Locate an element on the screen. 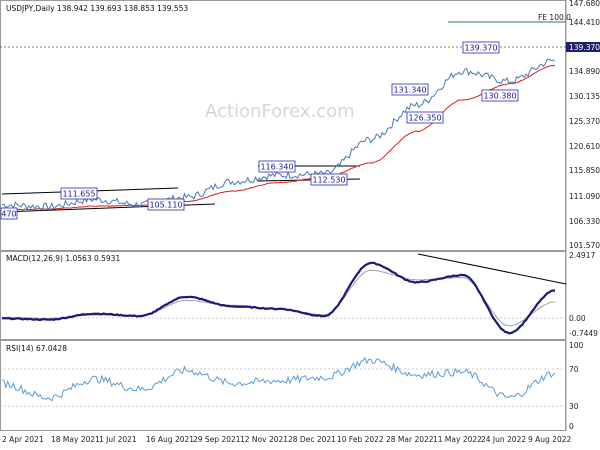 The height and width of the screenshot is (450, 600). x-tick: 18 May 2021 is located at coordinates (75, 439).